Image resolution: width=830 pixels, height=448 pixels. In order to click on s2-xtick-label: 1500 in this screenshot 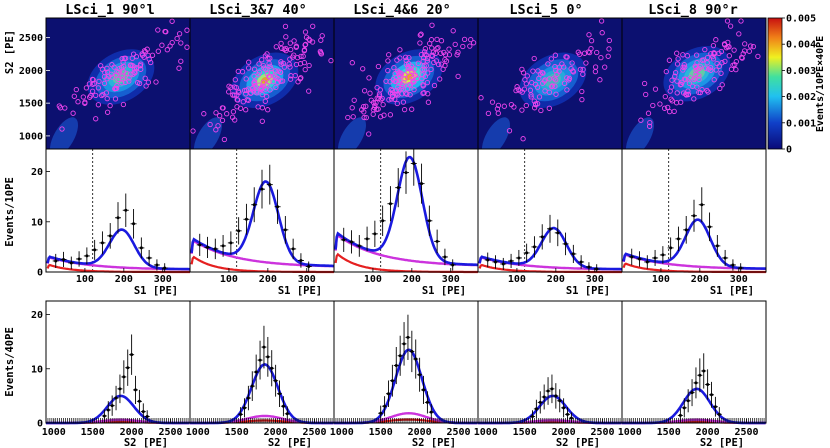, I will do `click(525, 432)`.